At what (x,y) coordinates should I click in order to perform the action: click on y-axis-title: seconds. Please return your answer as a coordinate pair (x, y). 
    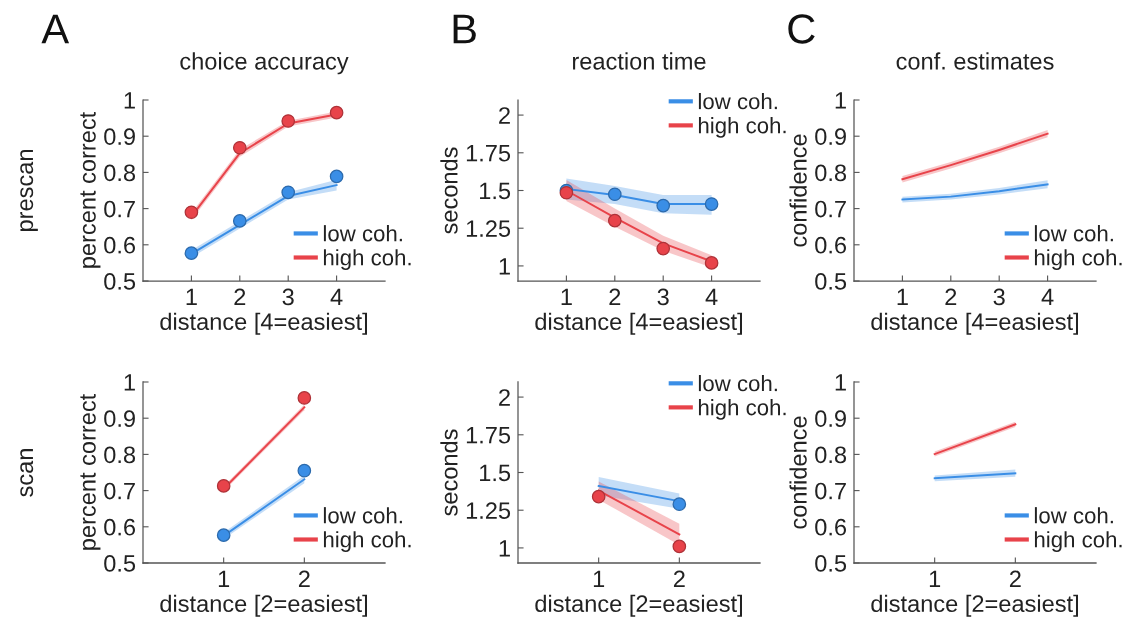
    Looking at the image, I should click on (449, 190).